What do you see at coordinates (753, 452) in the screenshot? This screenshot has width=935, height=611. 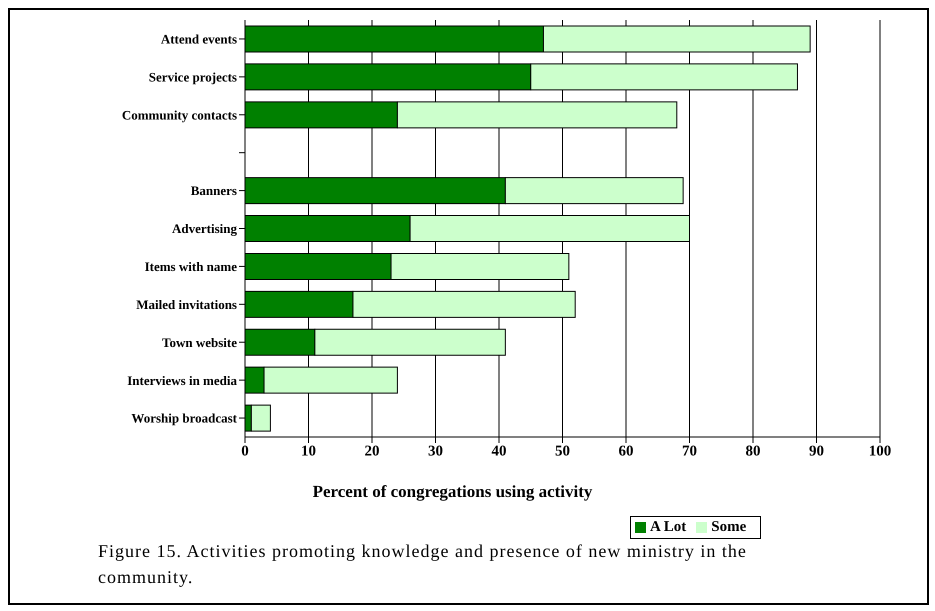 I see `x-tick-label: 80` at bounding box center [753, 452].